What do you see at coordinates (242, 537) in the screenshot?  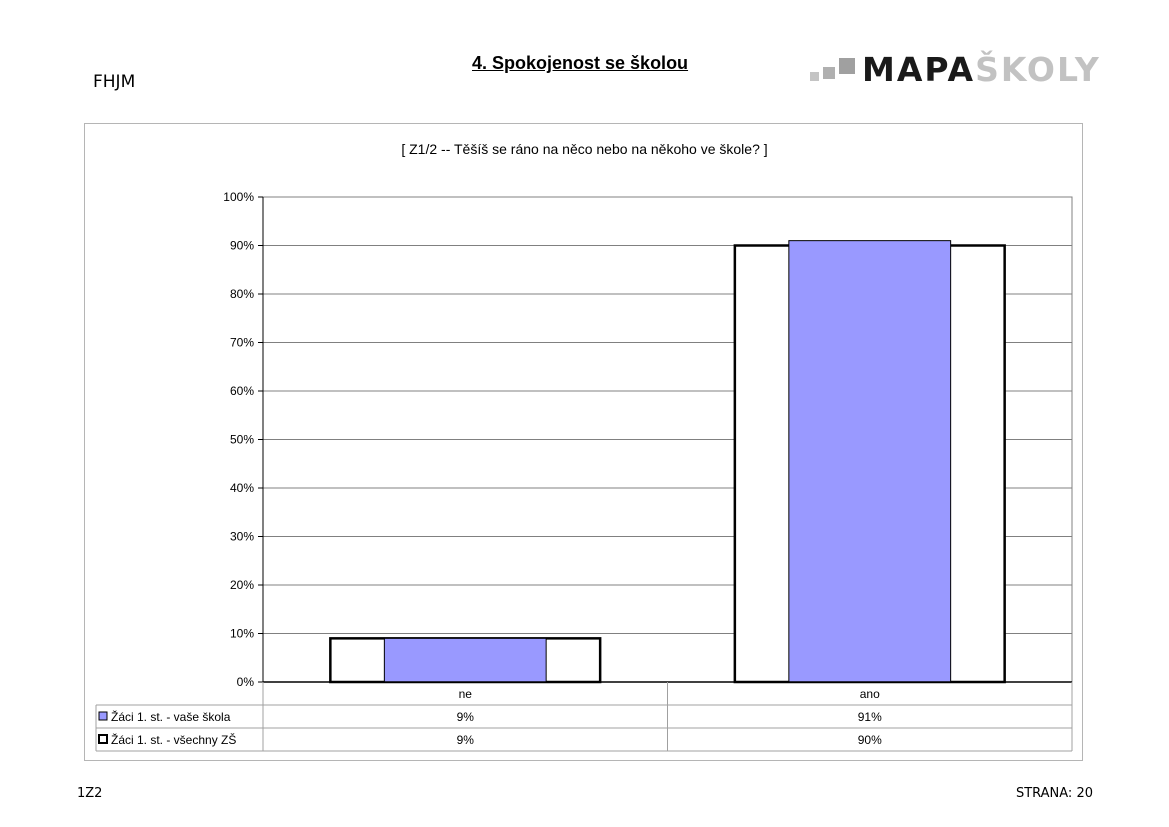 I see `y-tick-label: 30%` at bounding box center [242, 537].